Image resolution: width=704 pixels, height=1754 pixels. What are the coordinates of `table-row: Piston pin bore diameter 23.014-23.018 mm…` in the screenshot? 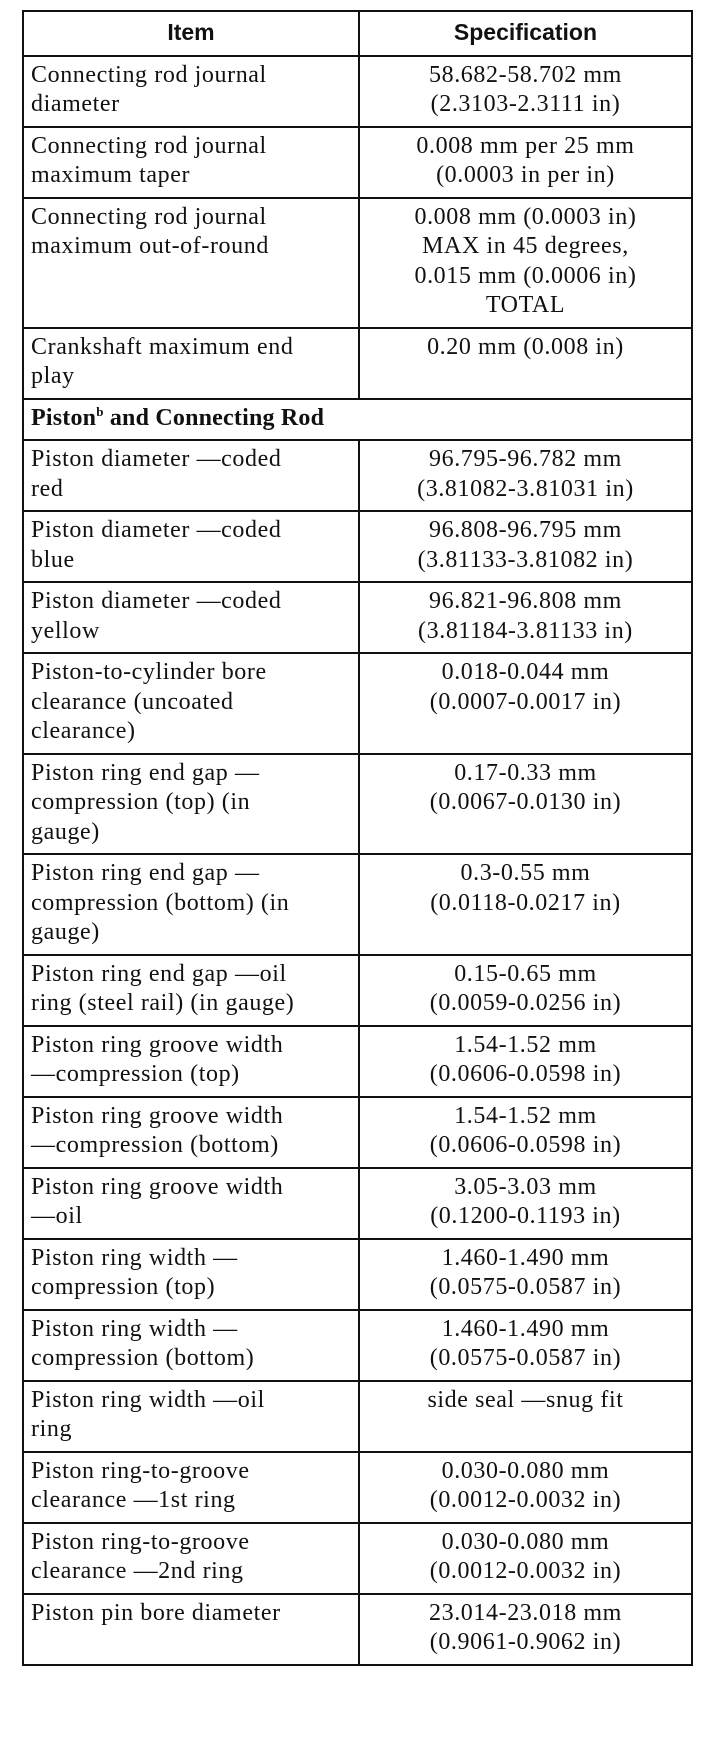 It's located at (358, 1629).